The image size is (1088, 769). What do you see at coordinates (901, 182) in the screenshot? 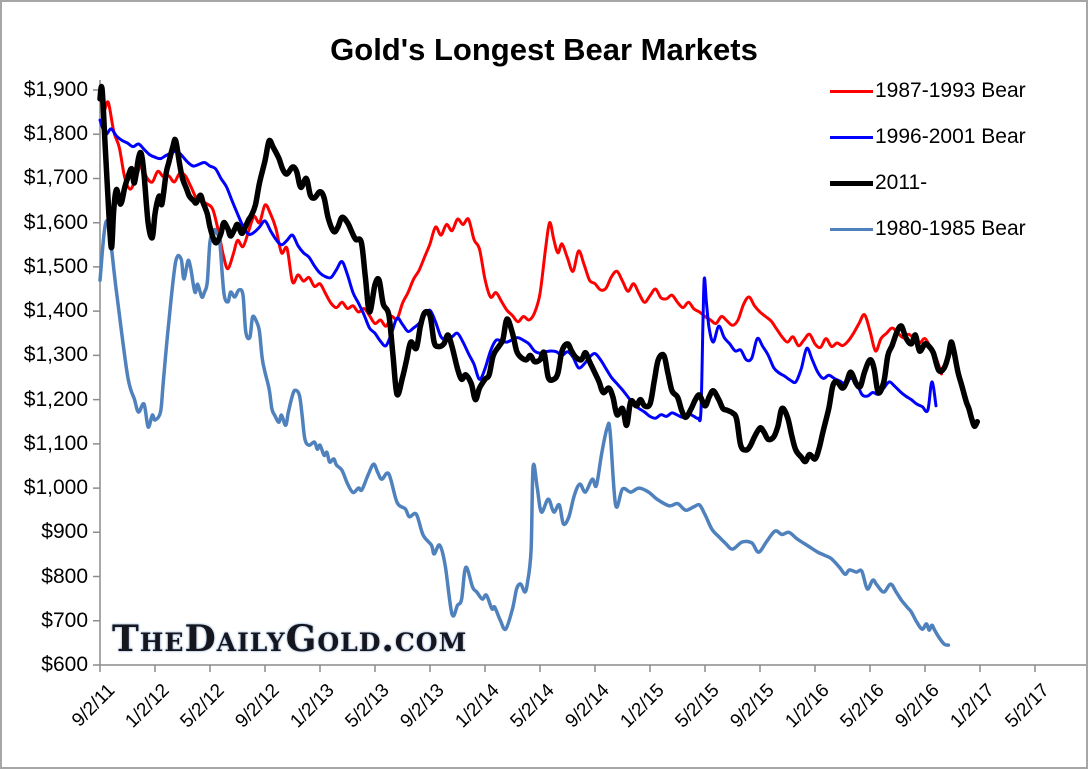
I see `legend-label: 2011-` at bounding box center [901, 182].